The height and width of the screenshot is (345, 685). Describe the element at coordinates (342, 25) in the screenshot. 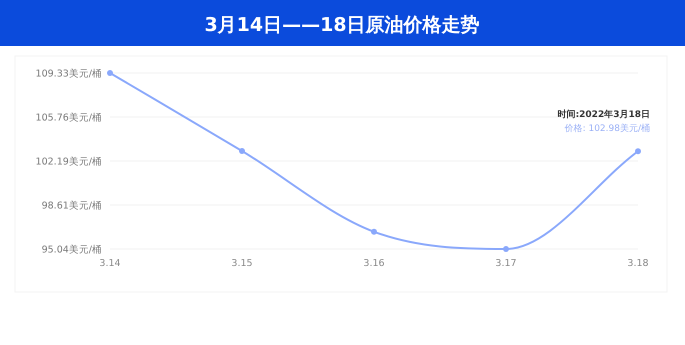

I see `chart-title: 3月14日——18日原油价格走势` at that location.